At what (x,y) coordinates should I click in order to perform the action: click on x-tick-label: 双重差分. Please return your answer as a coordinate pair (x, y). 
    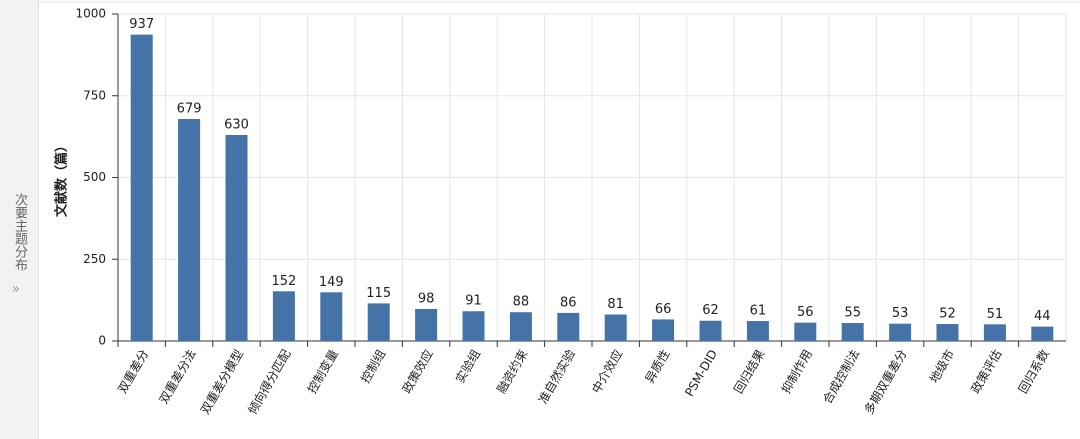
    Looking at the image, I should click on (133, 371).